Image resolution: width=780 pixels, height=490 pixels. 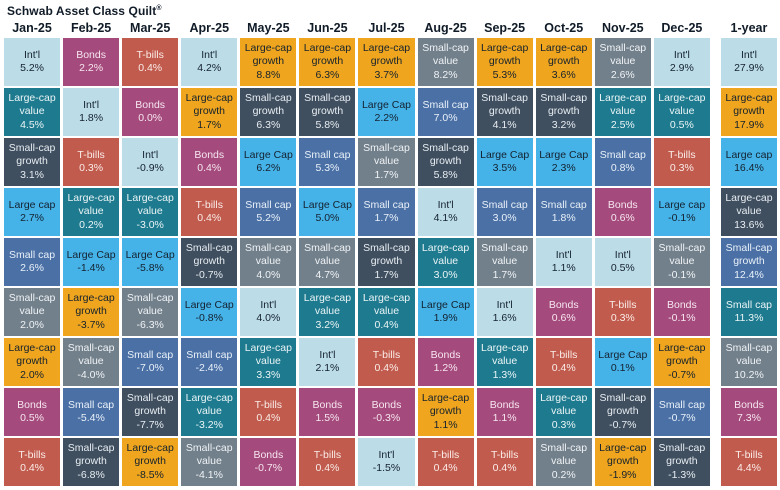 What do you see at coordinates (445, 412) in the screenshot?
I see `quilt-cell: Large-cap growth 1.1%` at bounding box center [445, 412].